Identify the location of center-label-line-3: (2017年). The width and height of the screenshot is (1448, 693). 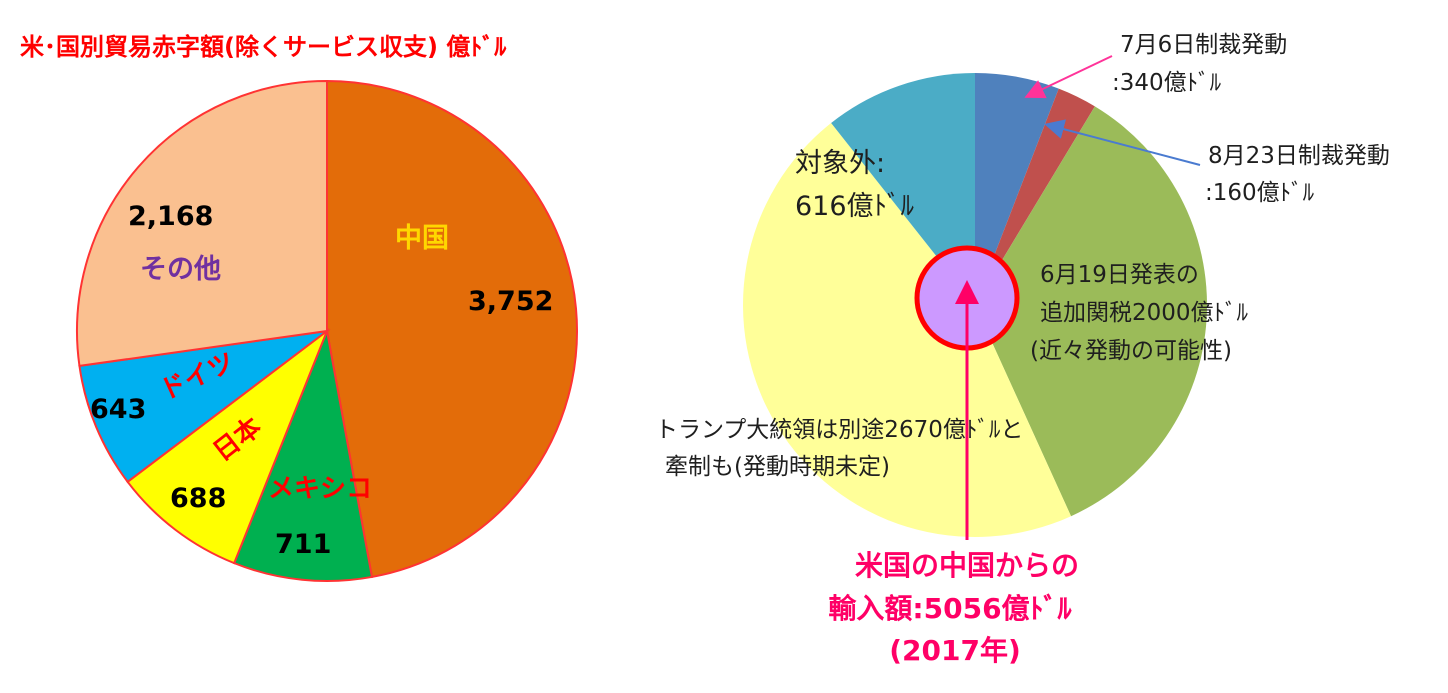
(955, 650).